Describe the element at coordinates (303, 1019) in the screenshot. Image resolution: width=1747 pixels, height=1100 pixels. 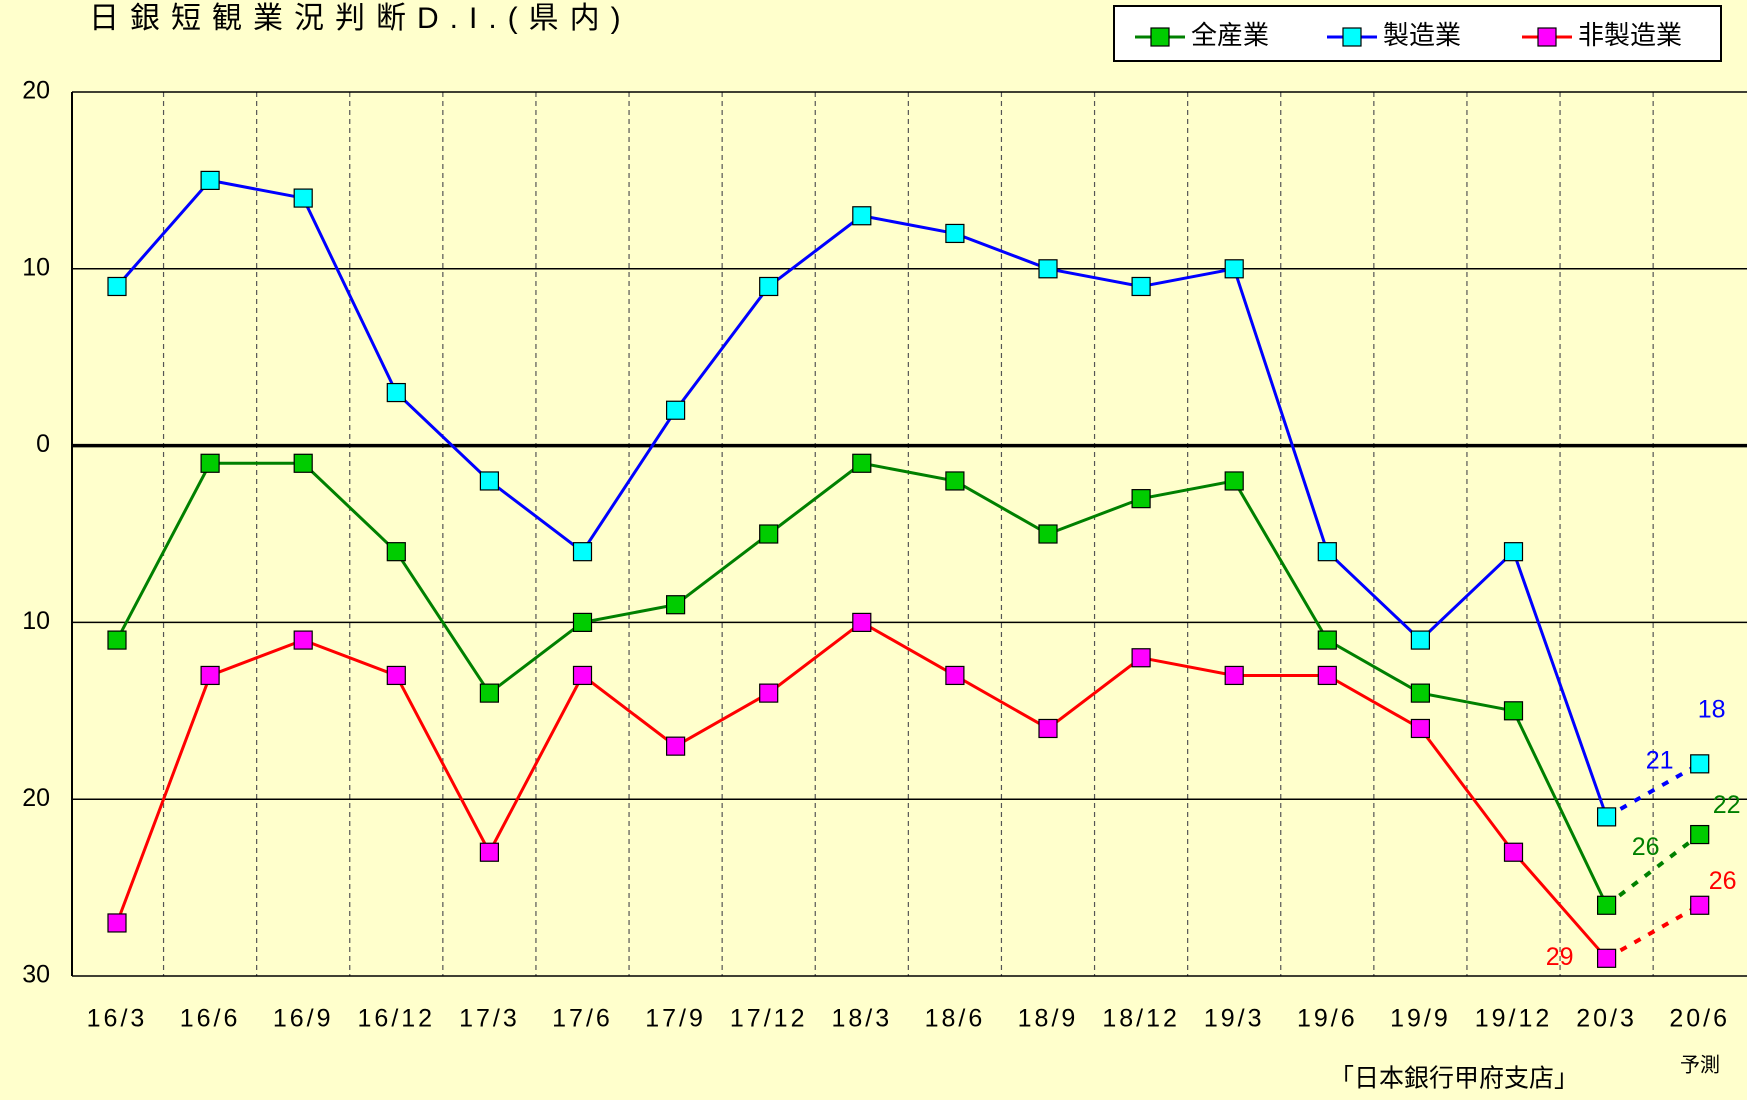
I see `x-tick-label: 16/9` at that location.